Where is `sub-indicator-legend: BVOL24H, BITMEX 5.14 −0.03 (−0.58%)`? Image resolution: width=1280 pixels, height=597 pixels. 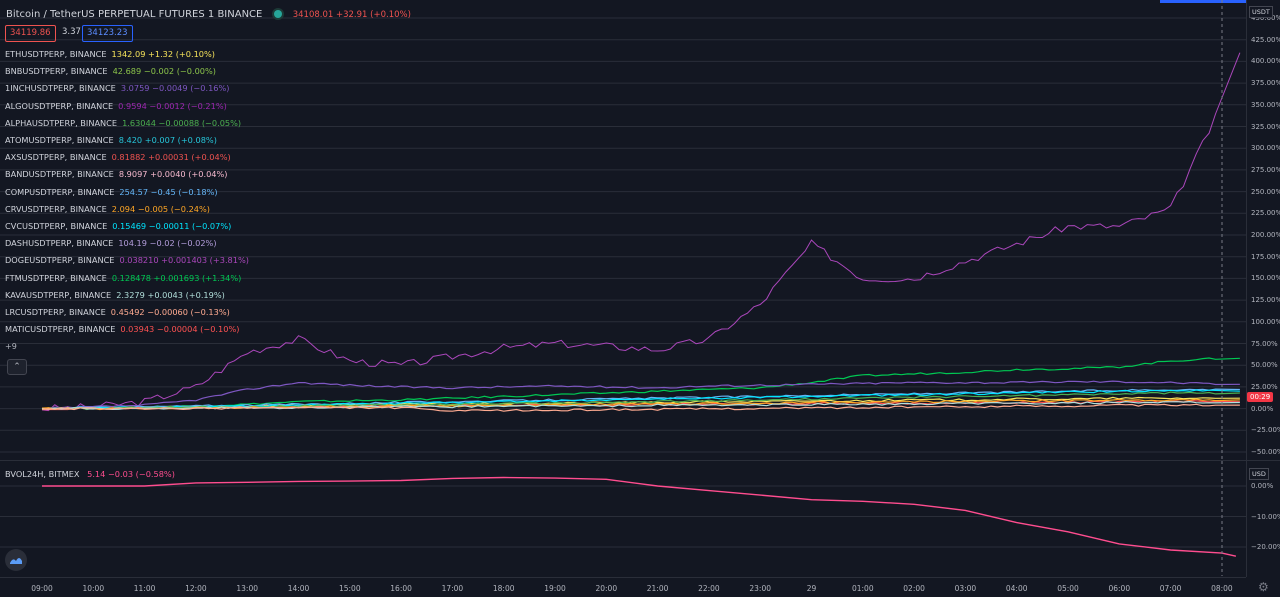
sub-indicator-legend: BVOL24H, BITMEX 5.14 −0.03 (−0.58%) is located at coordinates (90, 474).